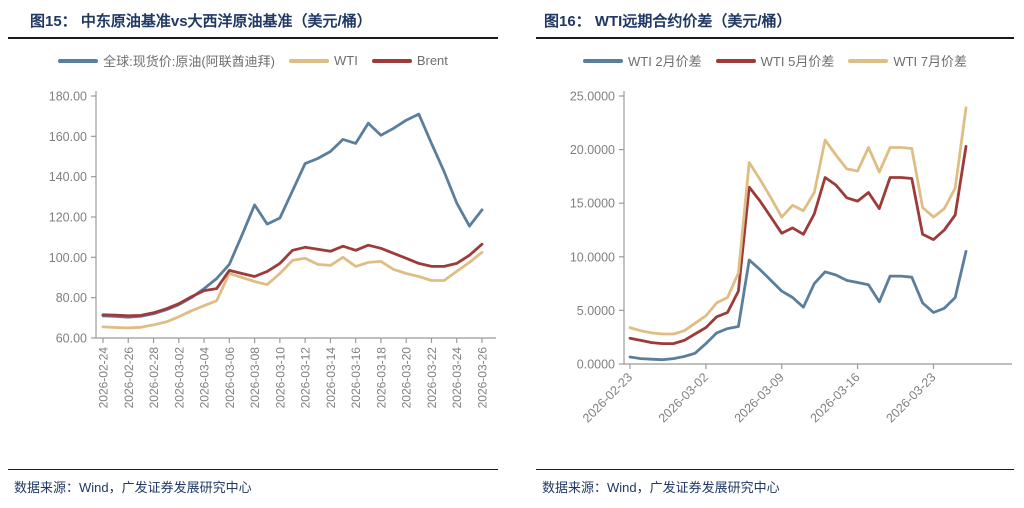 Image resolution: width=1024 pixels, height=508 pixels. What do you see at coordinates (280, 378) in the screenshot?
I see `x-tick-label: 2026-03-10` at bounding box center [280, 378].